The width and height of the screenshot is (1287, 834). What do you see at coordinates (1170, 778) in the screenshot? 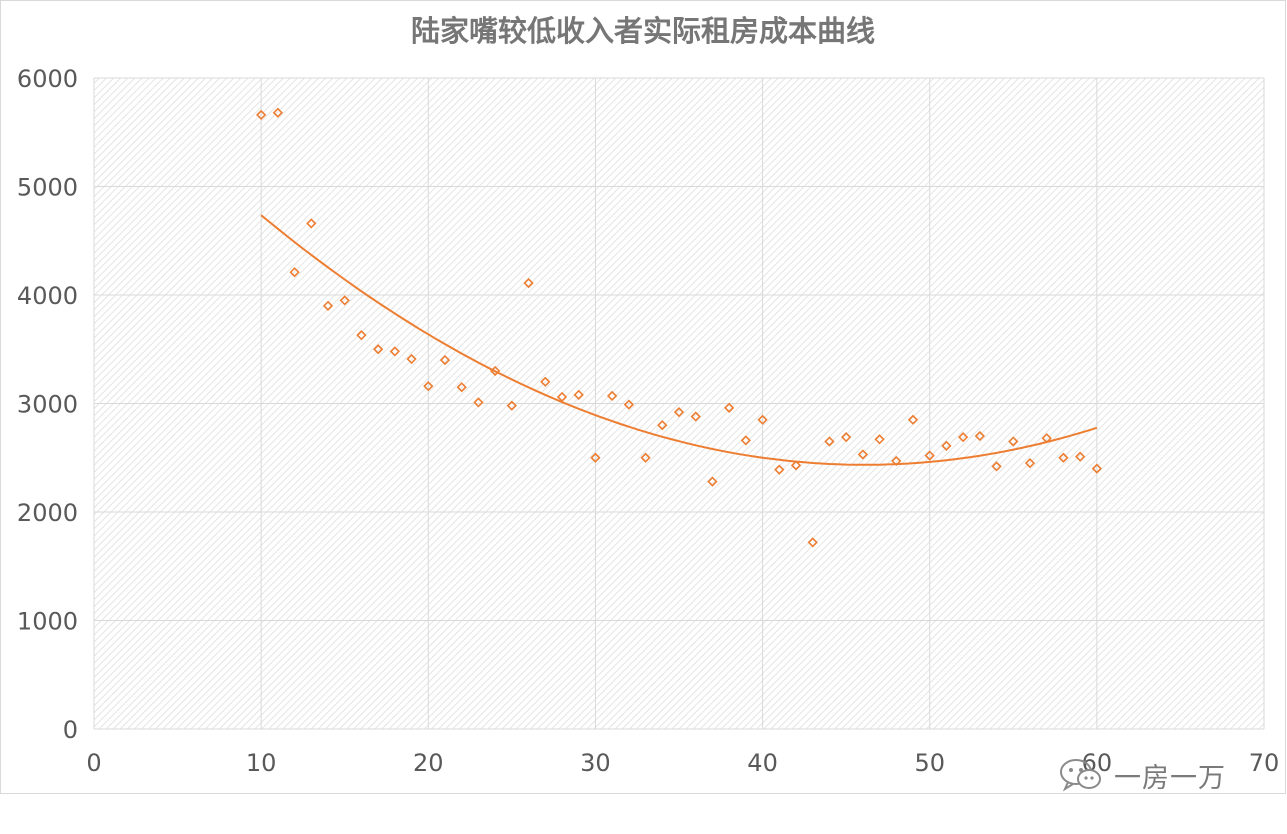
I see `watermark-text: 一房一万` at bounding box center [1170, 778].